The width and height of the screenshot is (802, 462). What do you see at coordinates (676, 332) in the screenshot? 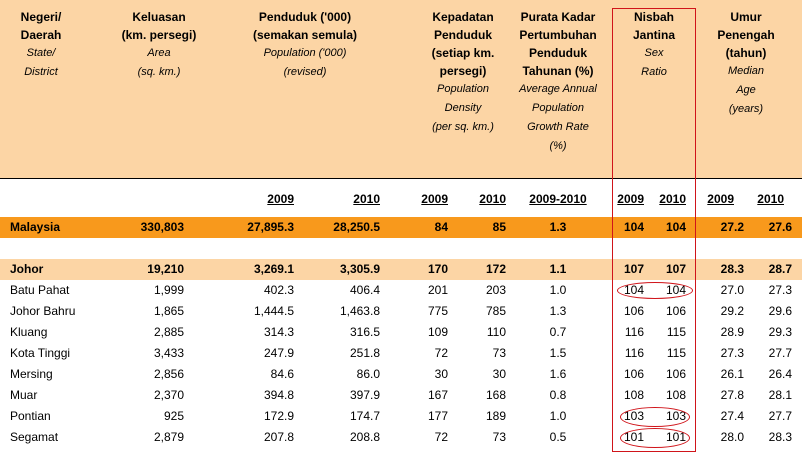
I see `cell-sr2010: 115` at bounding box center [676, 332].